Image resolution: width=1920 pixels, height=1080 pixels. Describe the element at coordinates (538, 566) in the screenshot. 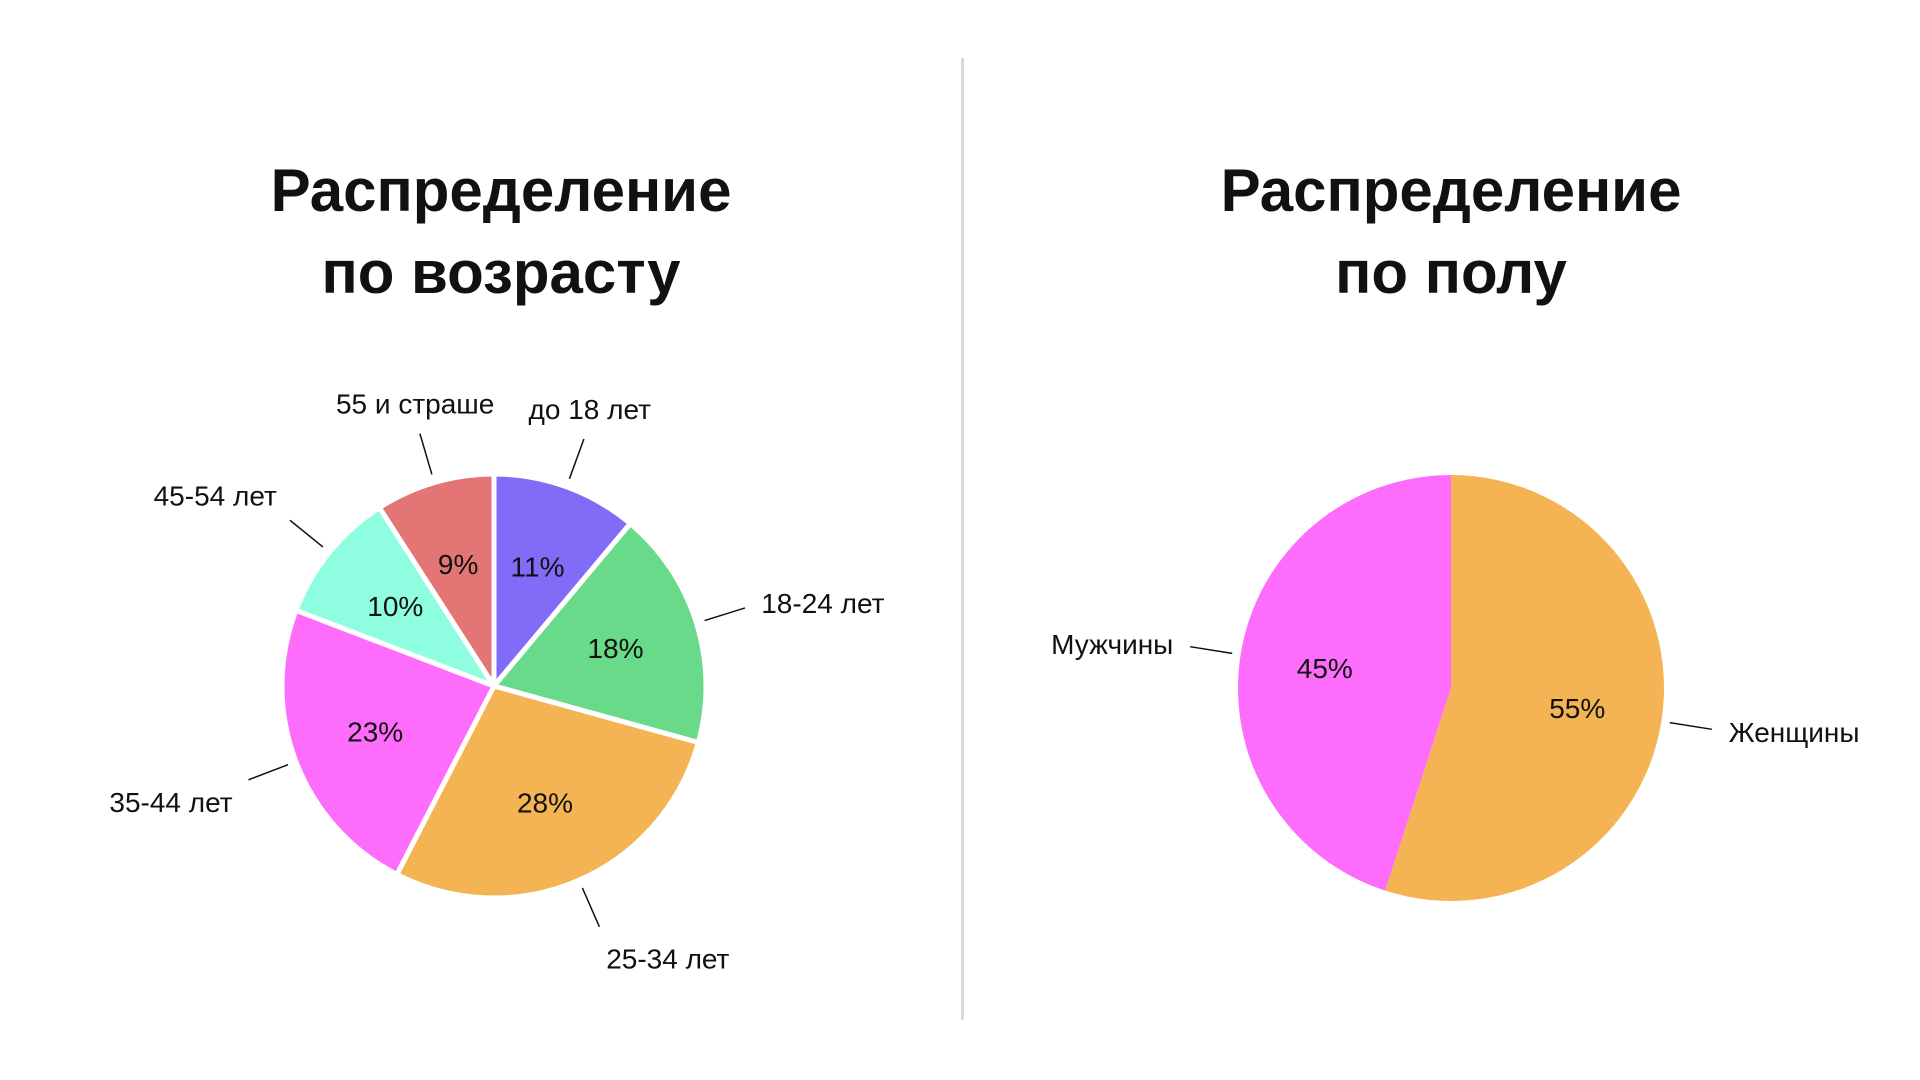

I see `age-value-label-0: 11%` at that location.